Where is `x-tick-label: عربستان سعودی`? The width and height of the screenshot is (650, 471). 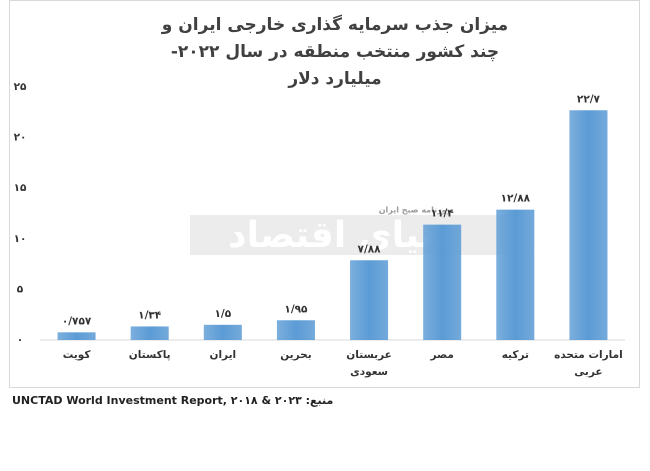
x-tick-label: عربستان سعودی is located at coordinates (369, 363).